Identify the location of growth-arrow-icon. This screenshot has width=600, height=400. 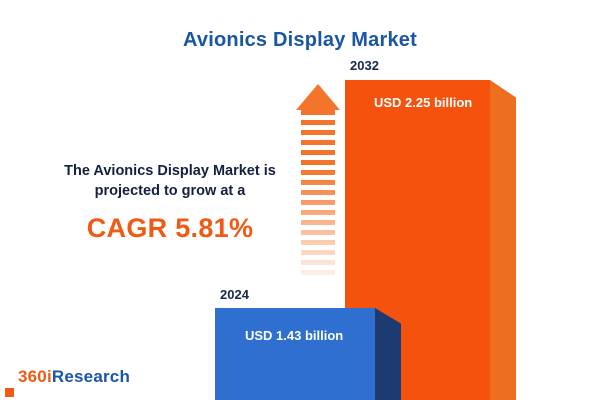
(318, 184).